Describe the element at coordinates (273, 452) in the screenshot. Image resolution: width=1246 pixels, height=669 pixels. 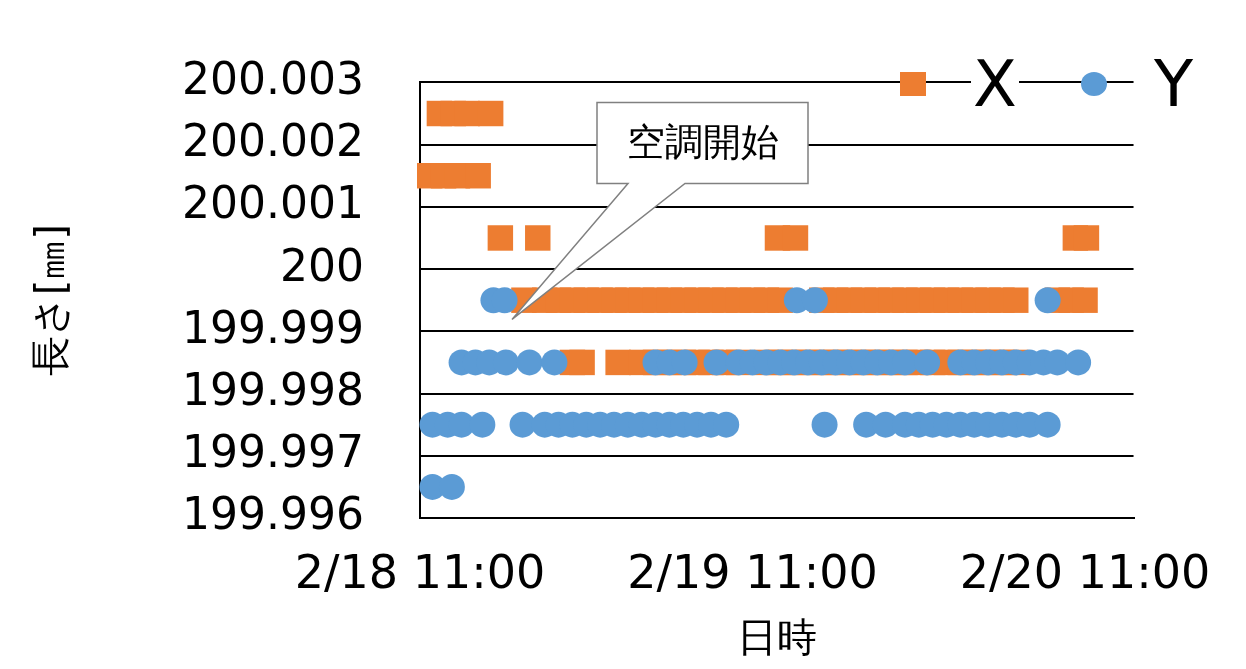
I see `y-tick-label: 199.997` at that location.